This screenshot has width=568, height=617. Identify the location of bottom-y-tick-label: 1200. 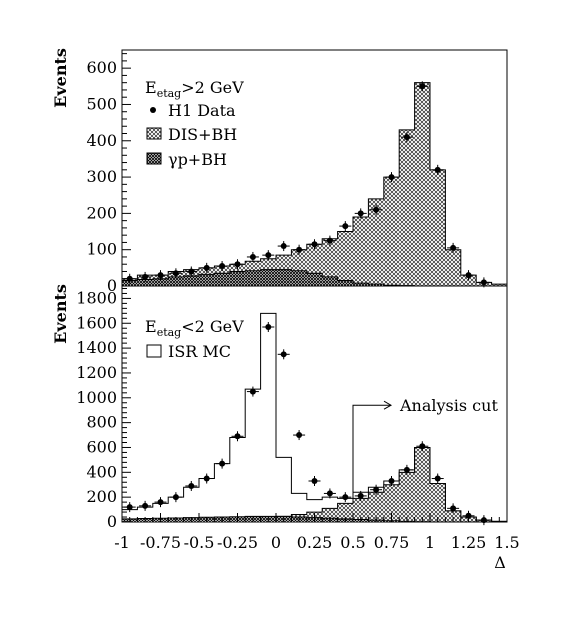
(96, 372).